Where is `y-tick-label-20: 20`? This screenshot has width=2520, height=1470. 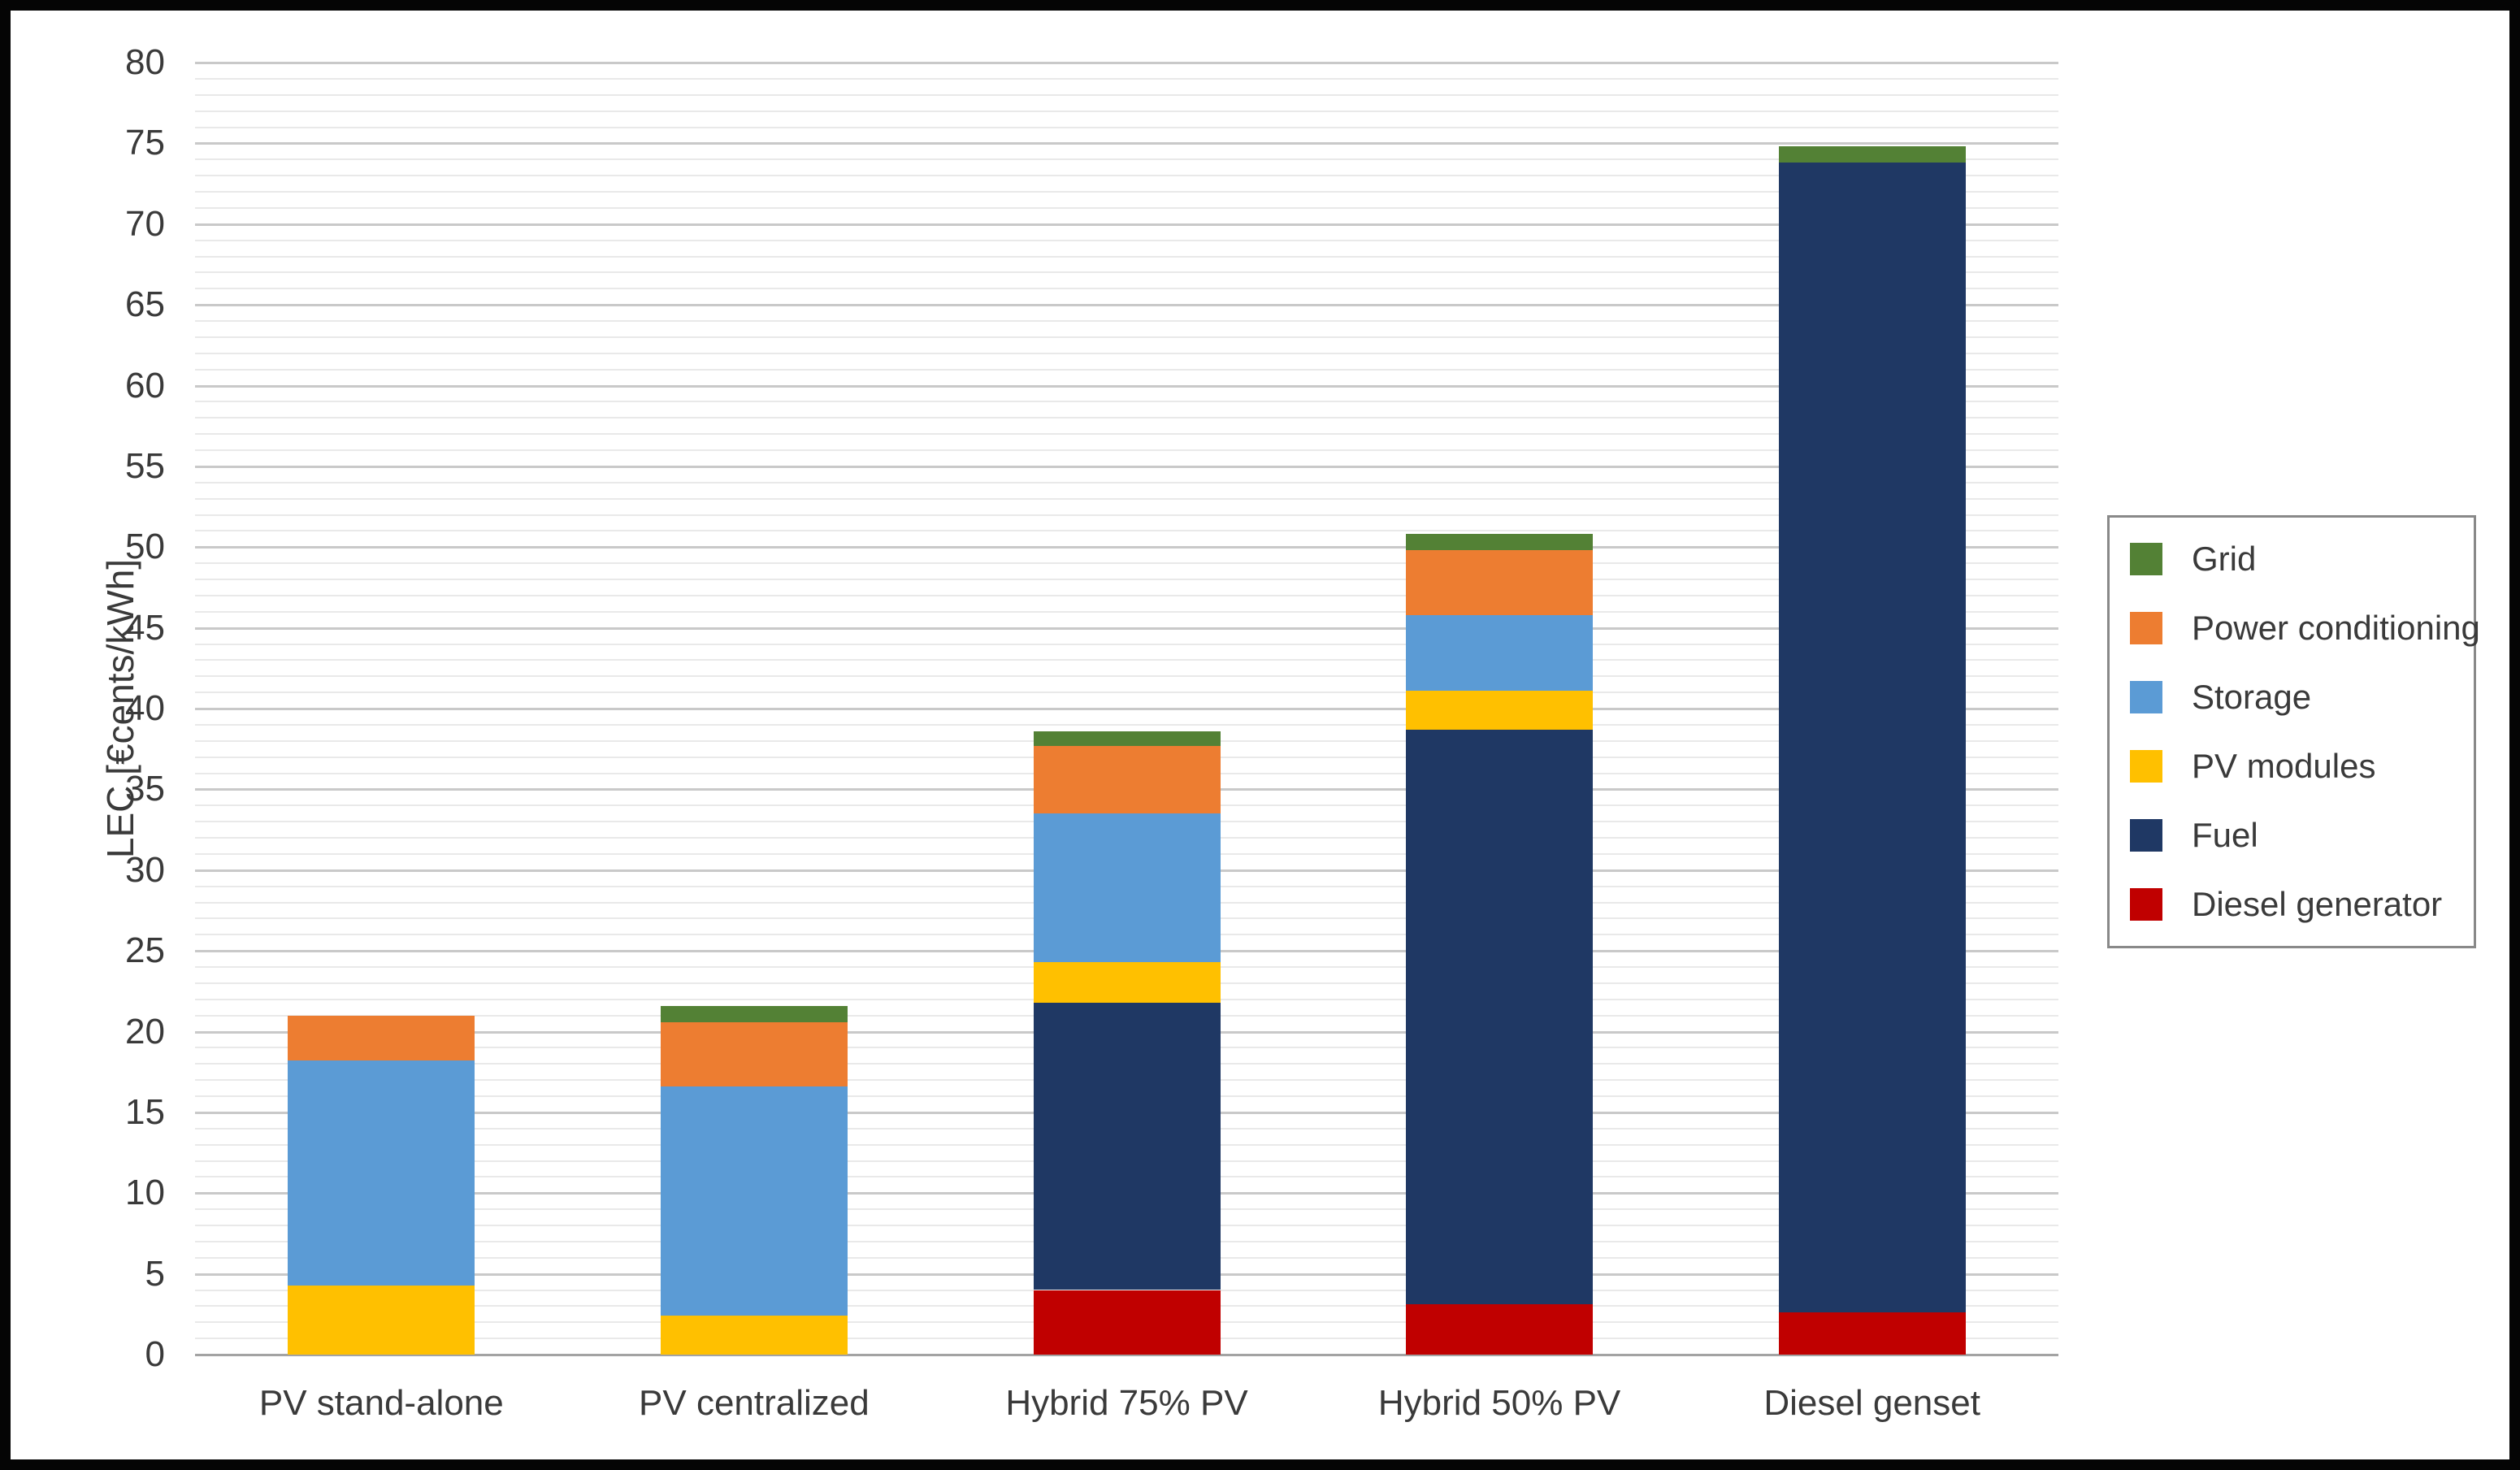 y-tick-label-20: 20 is located at coordinates (145, 1031).